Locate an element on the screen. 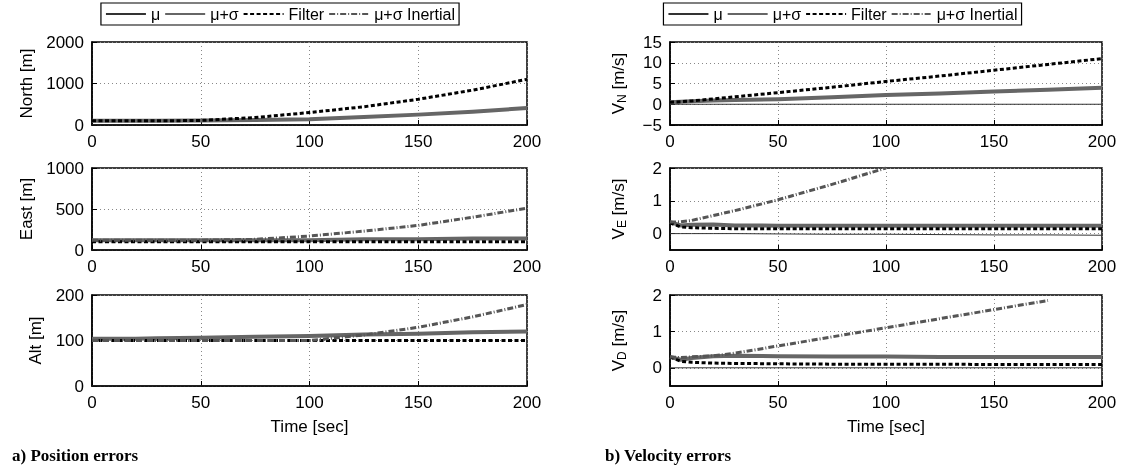  y-axis-title: Alt [m] is located at coordinates (35, 340).